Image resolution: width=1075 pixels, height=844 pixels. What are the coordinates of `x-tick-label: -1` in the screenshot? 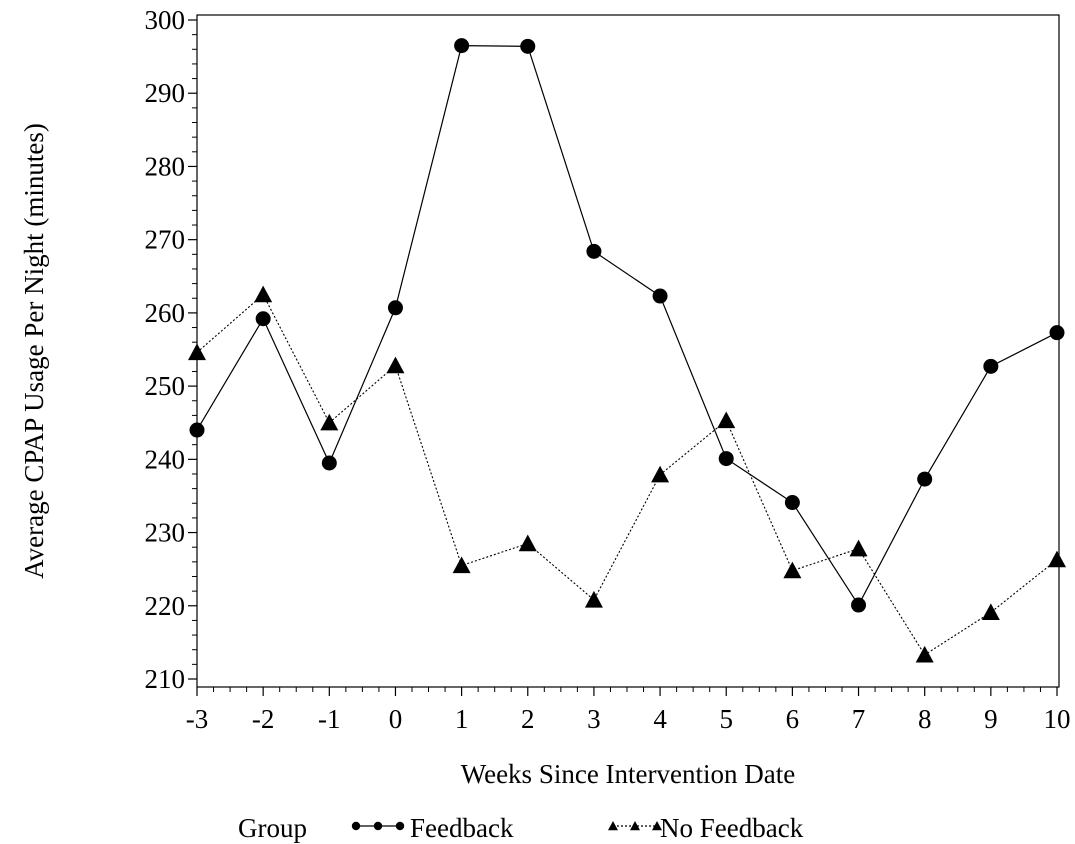 It's located at (329, 719).